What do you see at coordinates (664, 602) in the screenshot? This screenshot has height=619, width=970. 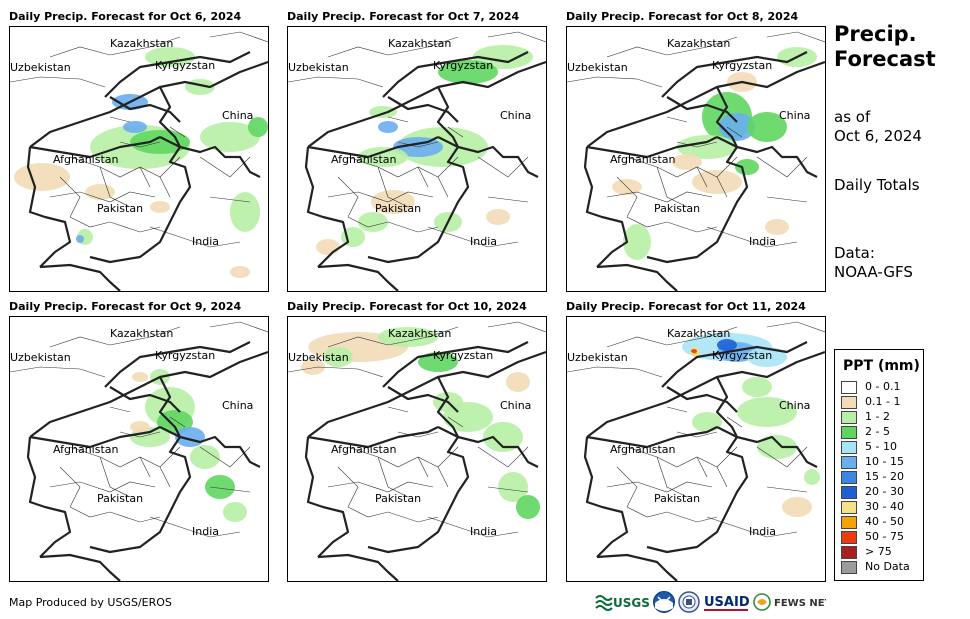 I see `noaa-logo` at bounding box center [664, 602].